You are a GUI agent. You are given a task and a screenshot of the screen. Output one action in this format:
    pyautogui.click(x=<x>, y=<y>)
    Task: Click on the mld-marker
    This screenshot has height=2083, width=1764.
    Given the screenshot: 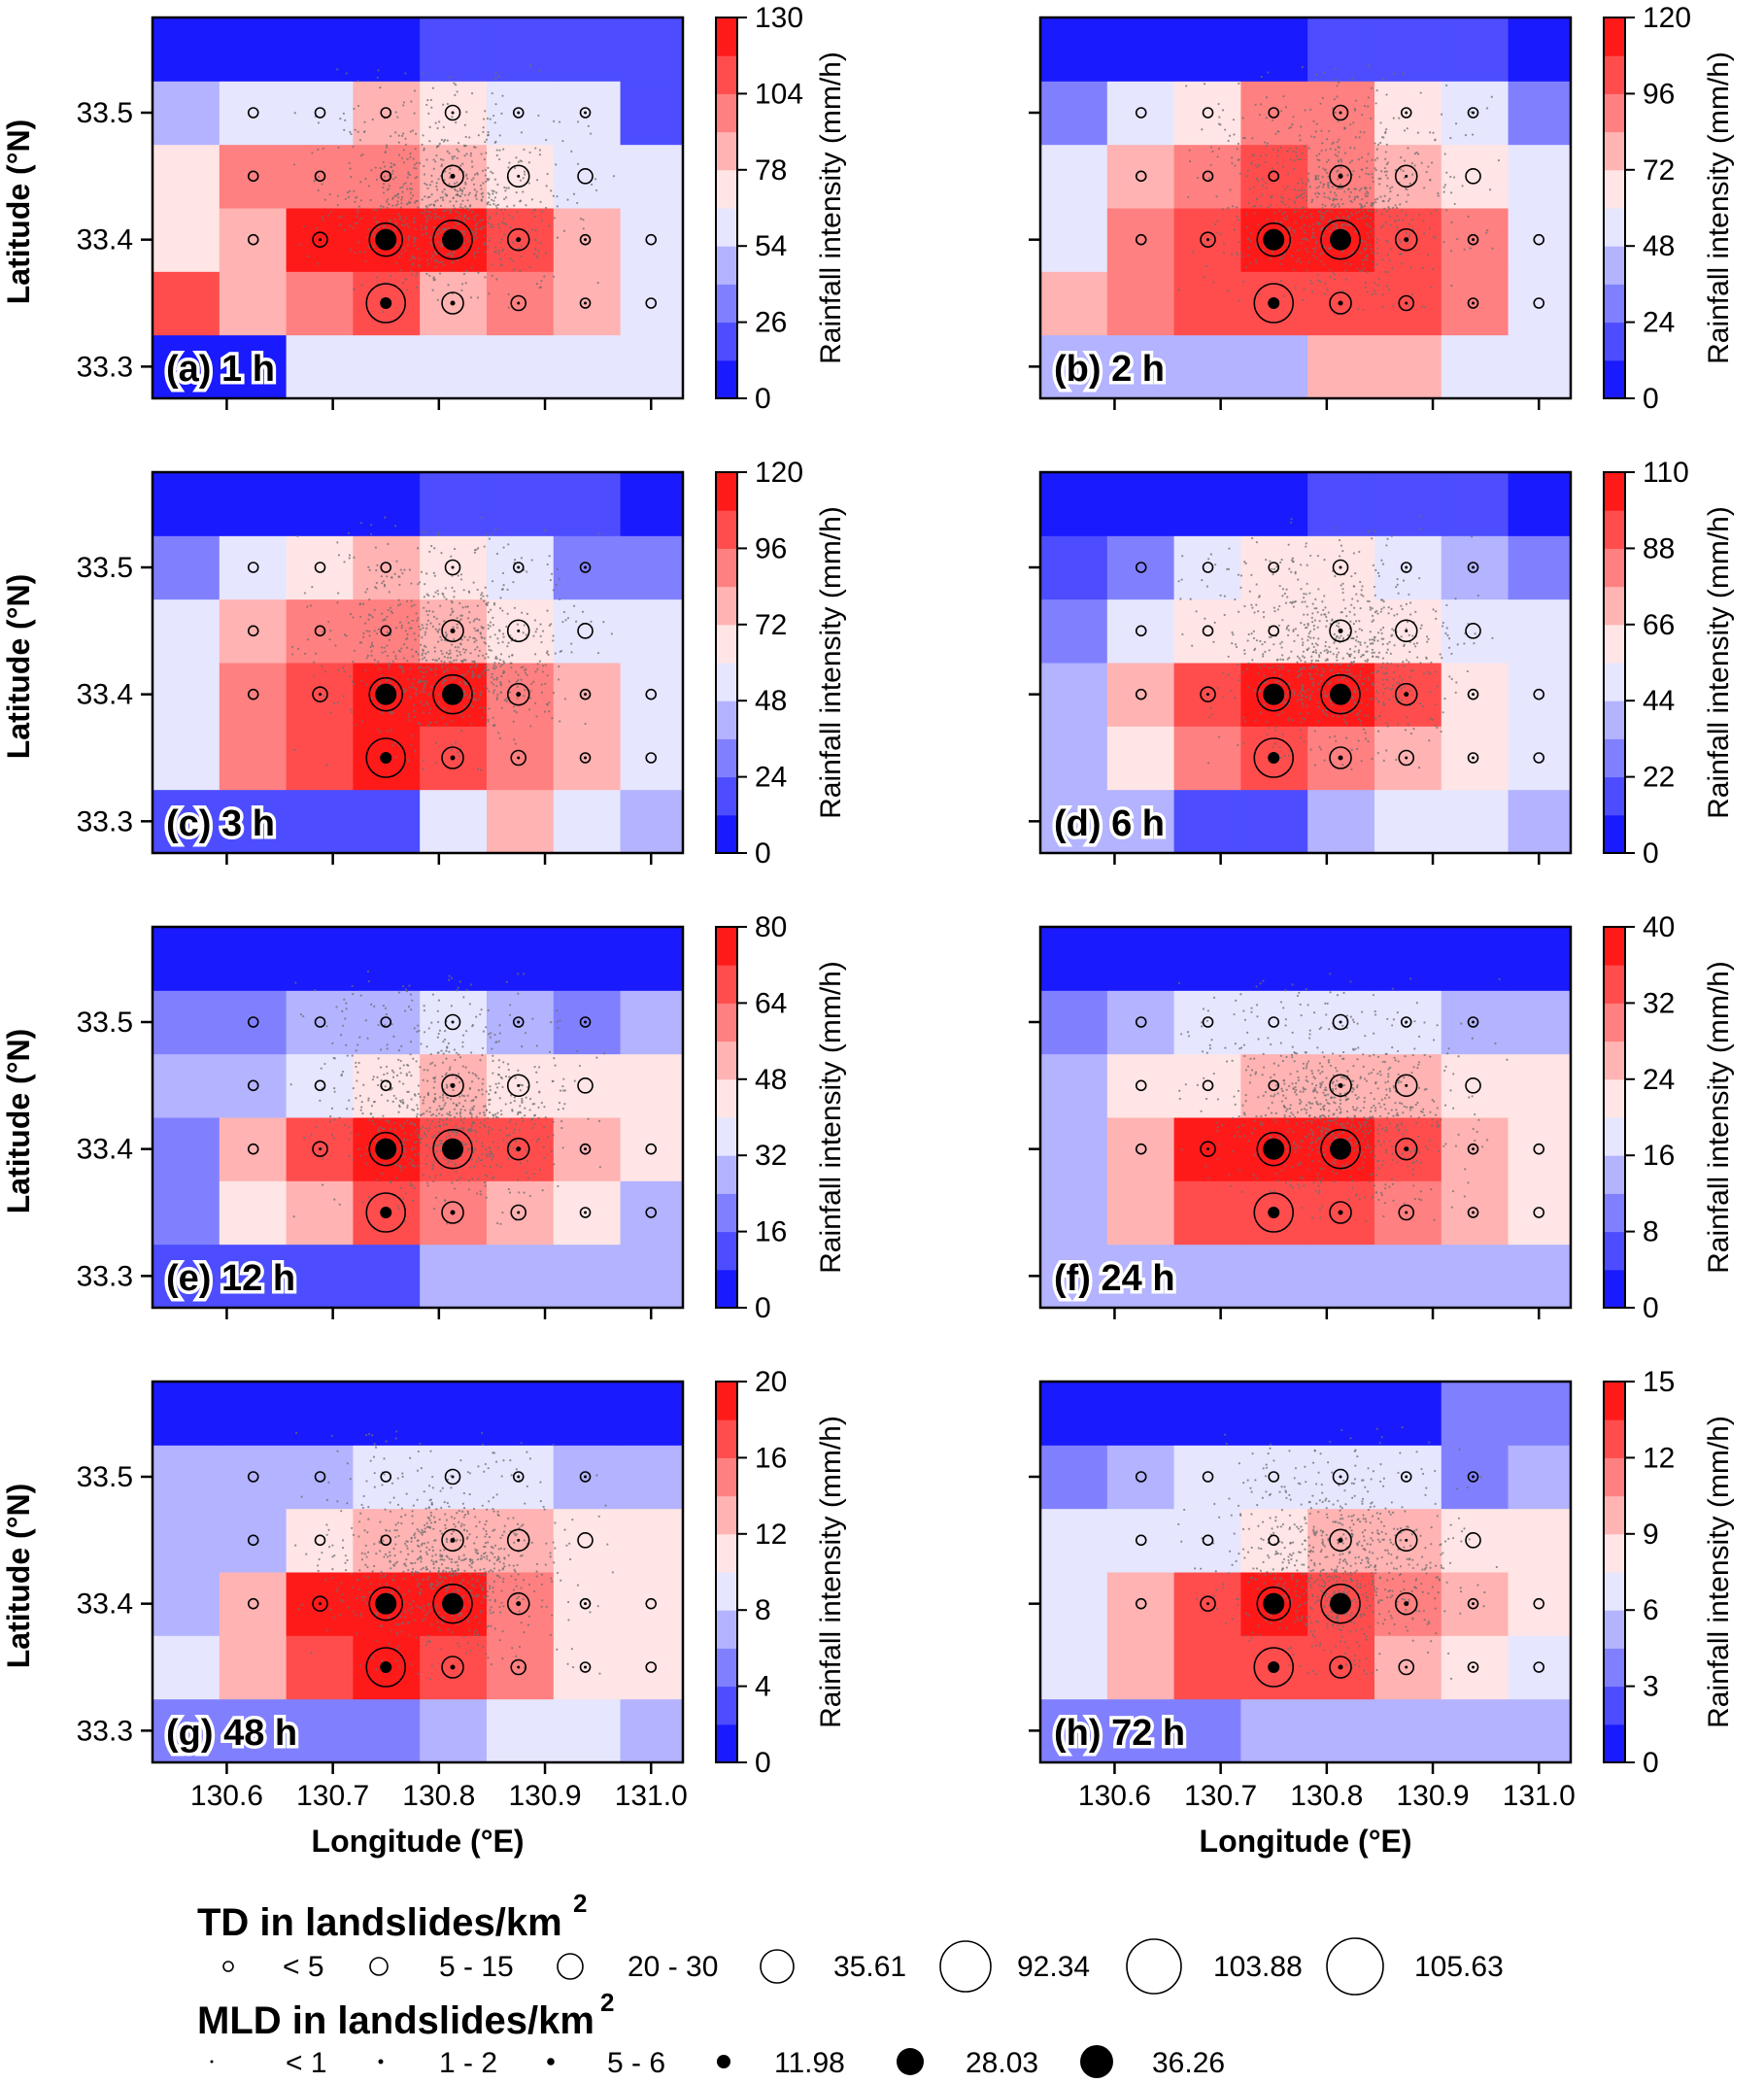 What is the action you would take?
    pyautogui.click(x=386, y=1213)
    